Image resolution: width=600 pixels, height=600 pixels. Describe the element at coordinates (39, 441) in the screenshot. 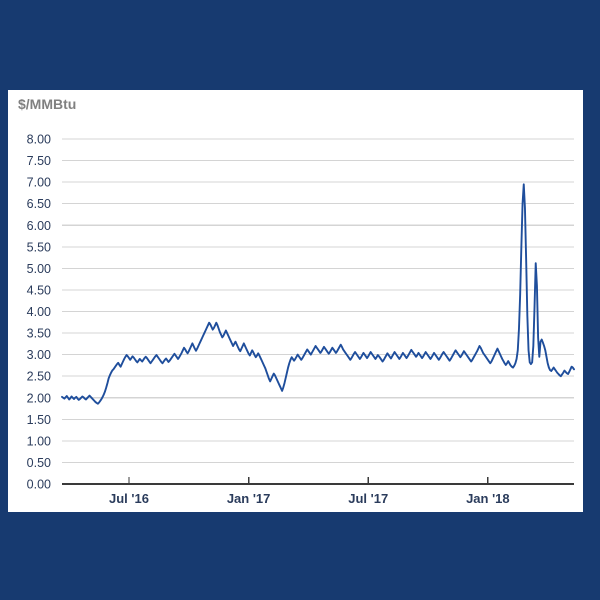

I see `y-tick-label: 1.00` at that location.